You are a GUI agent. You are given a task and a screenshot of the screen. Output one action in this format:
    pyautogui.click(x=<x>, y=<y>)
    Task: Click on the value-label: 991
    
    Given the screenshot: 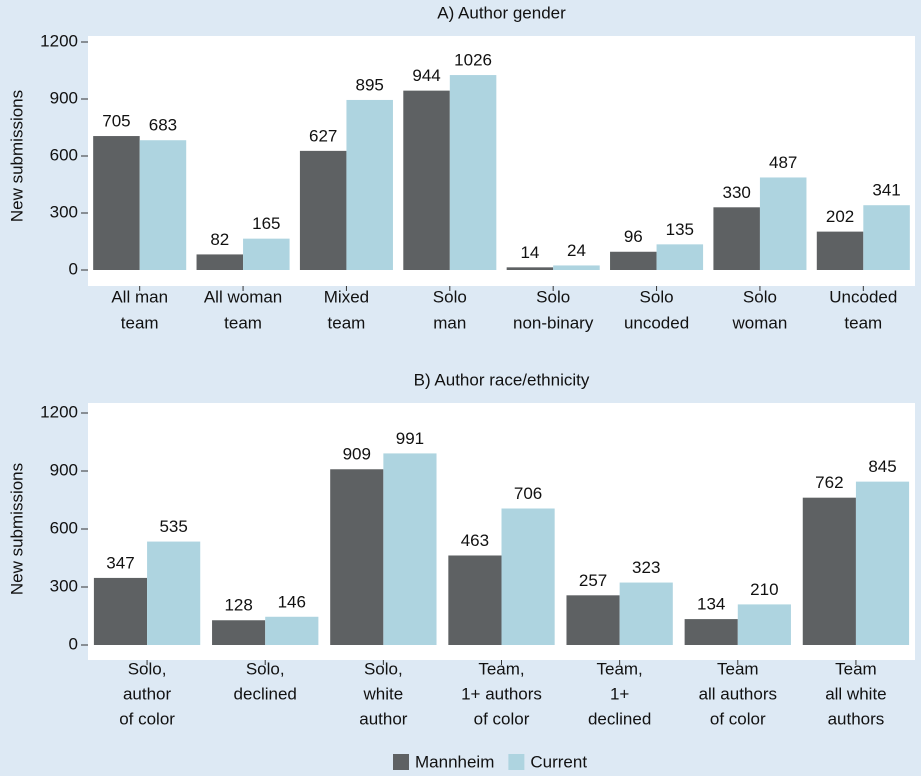 What is the action you would take?
    pyautogui.click(x=410, y=438)
    